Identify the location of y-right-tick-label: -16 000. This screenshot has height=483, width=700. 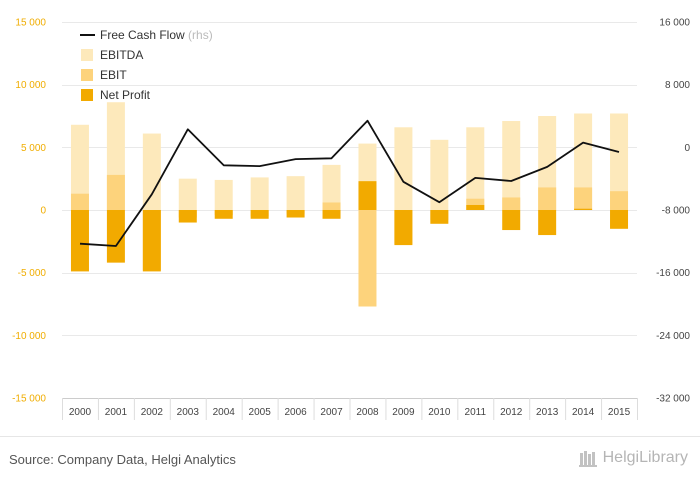
(673, 273).